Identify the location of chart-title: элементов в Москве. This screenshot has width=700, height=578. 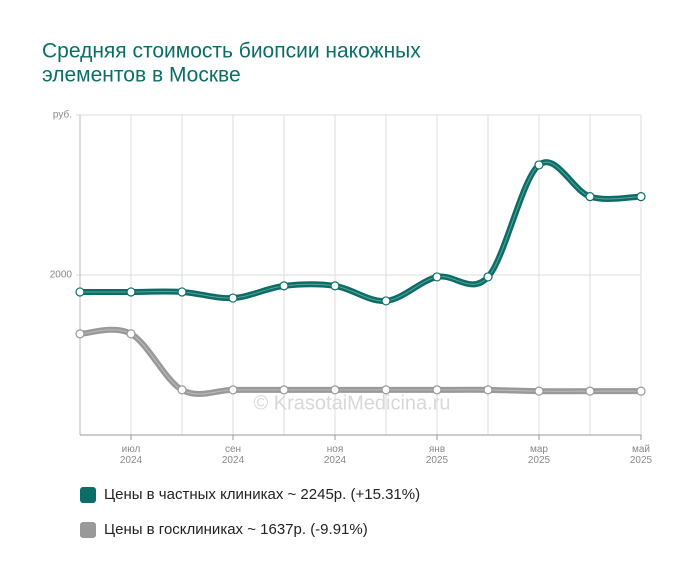
(141, 75).